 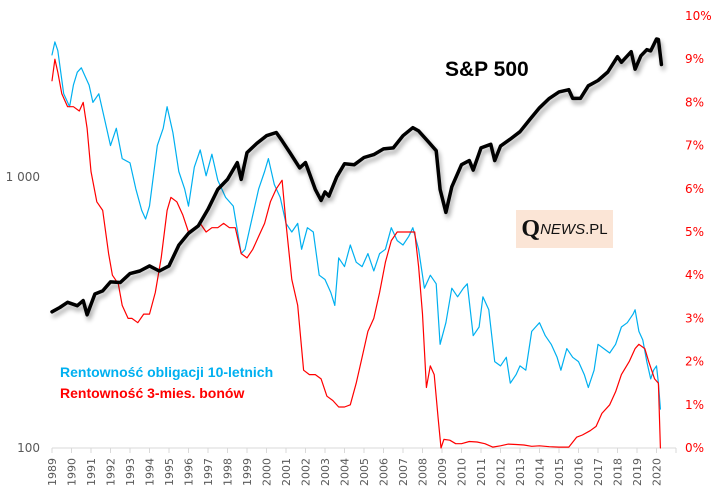 I want to click on x-tick-label: 1990, so click(x=72, y=472).